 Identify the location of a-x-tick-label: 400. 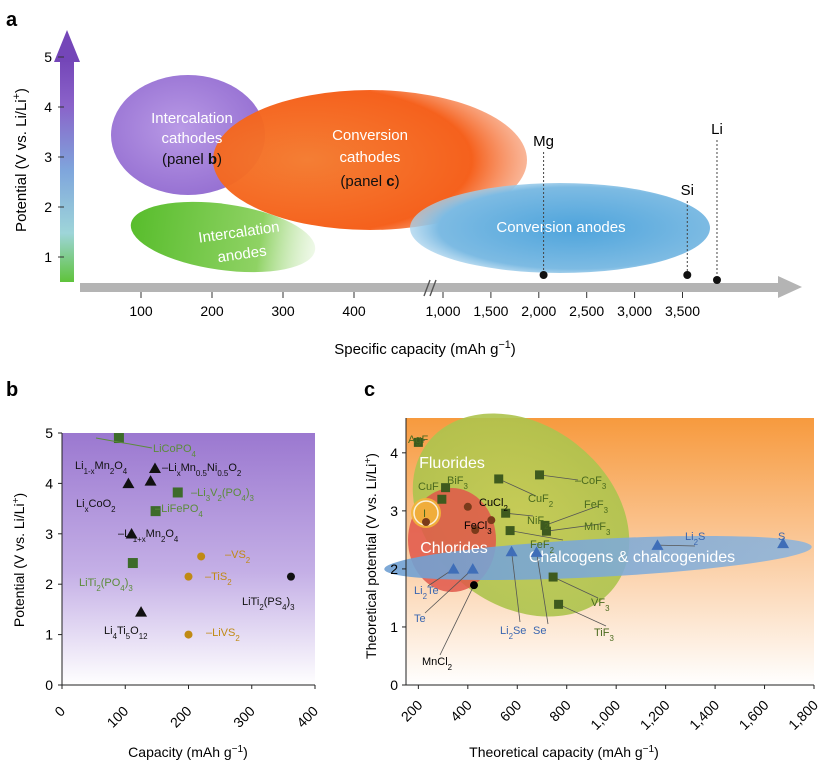
(354, 311).